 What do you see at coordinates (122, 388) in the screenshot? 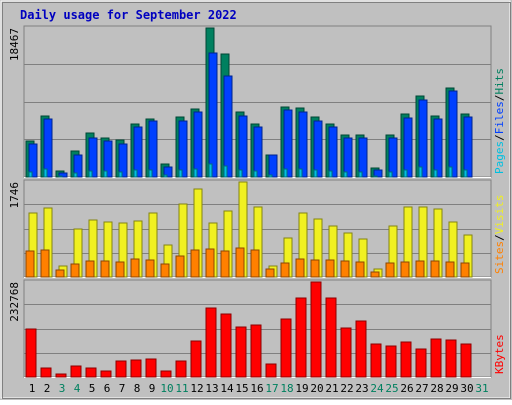
I see `x-tick-label: 7` at bounding box center [122, 388].